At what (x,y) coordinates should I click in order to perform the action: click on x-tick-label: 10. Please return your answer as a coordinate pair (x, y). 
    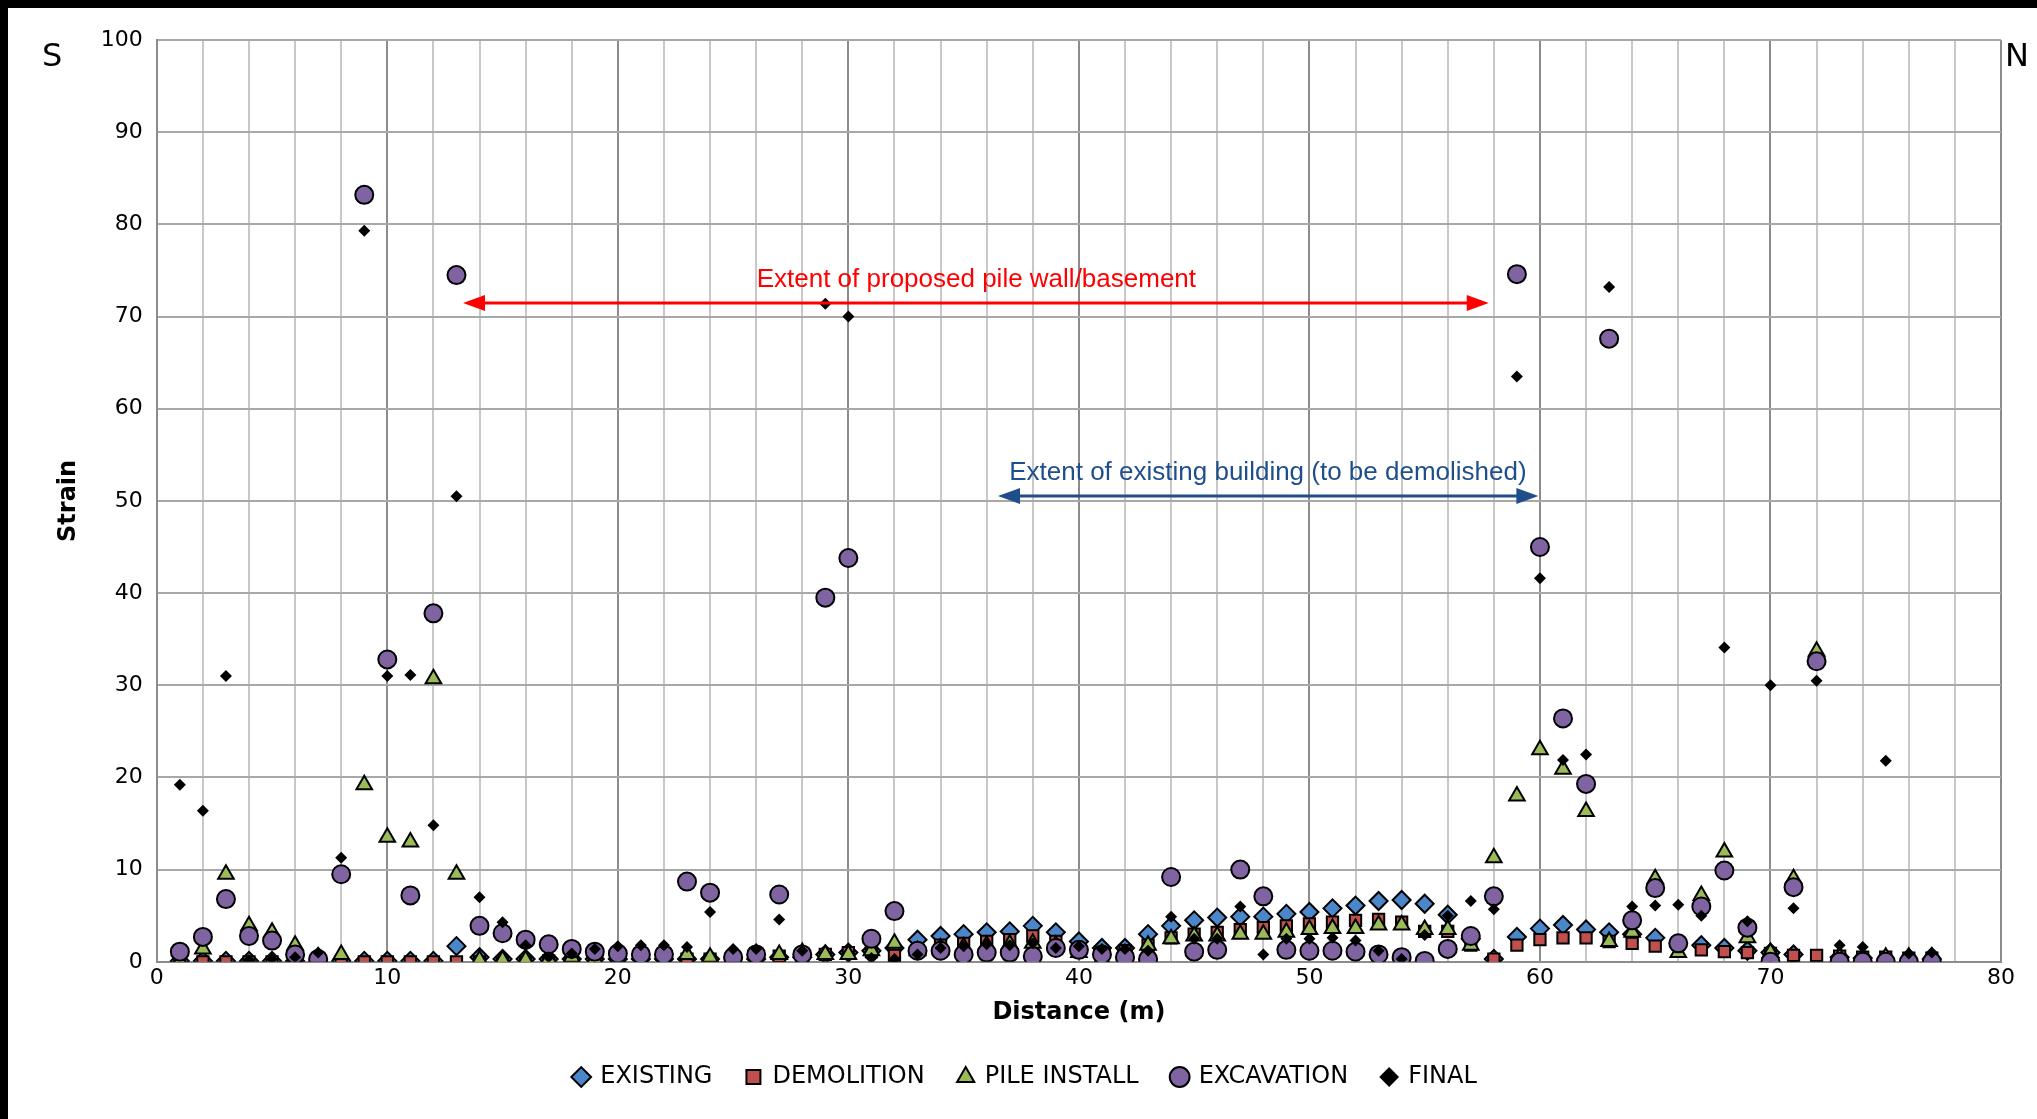
    Looking at the image, I should click on (387, 976).